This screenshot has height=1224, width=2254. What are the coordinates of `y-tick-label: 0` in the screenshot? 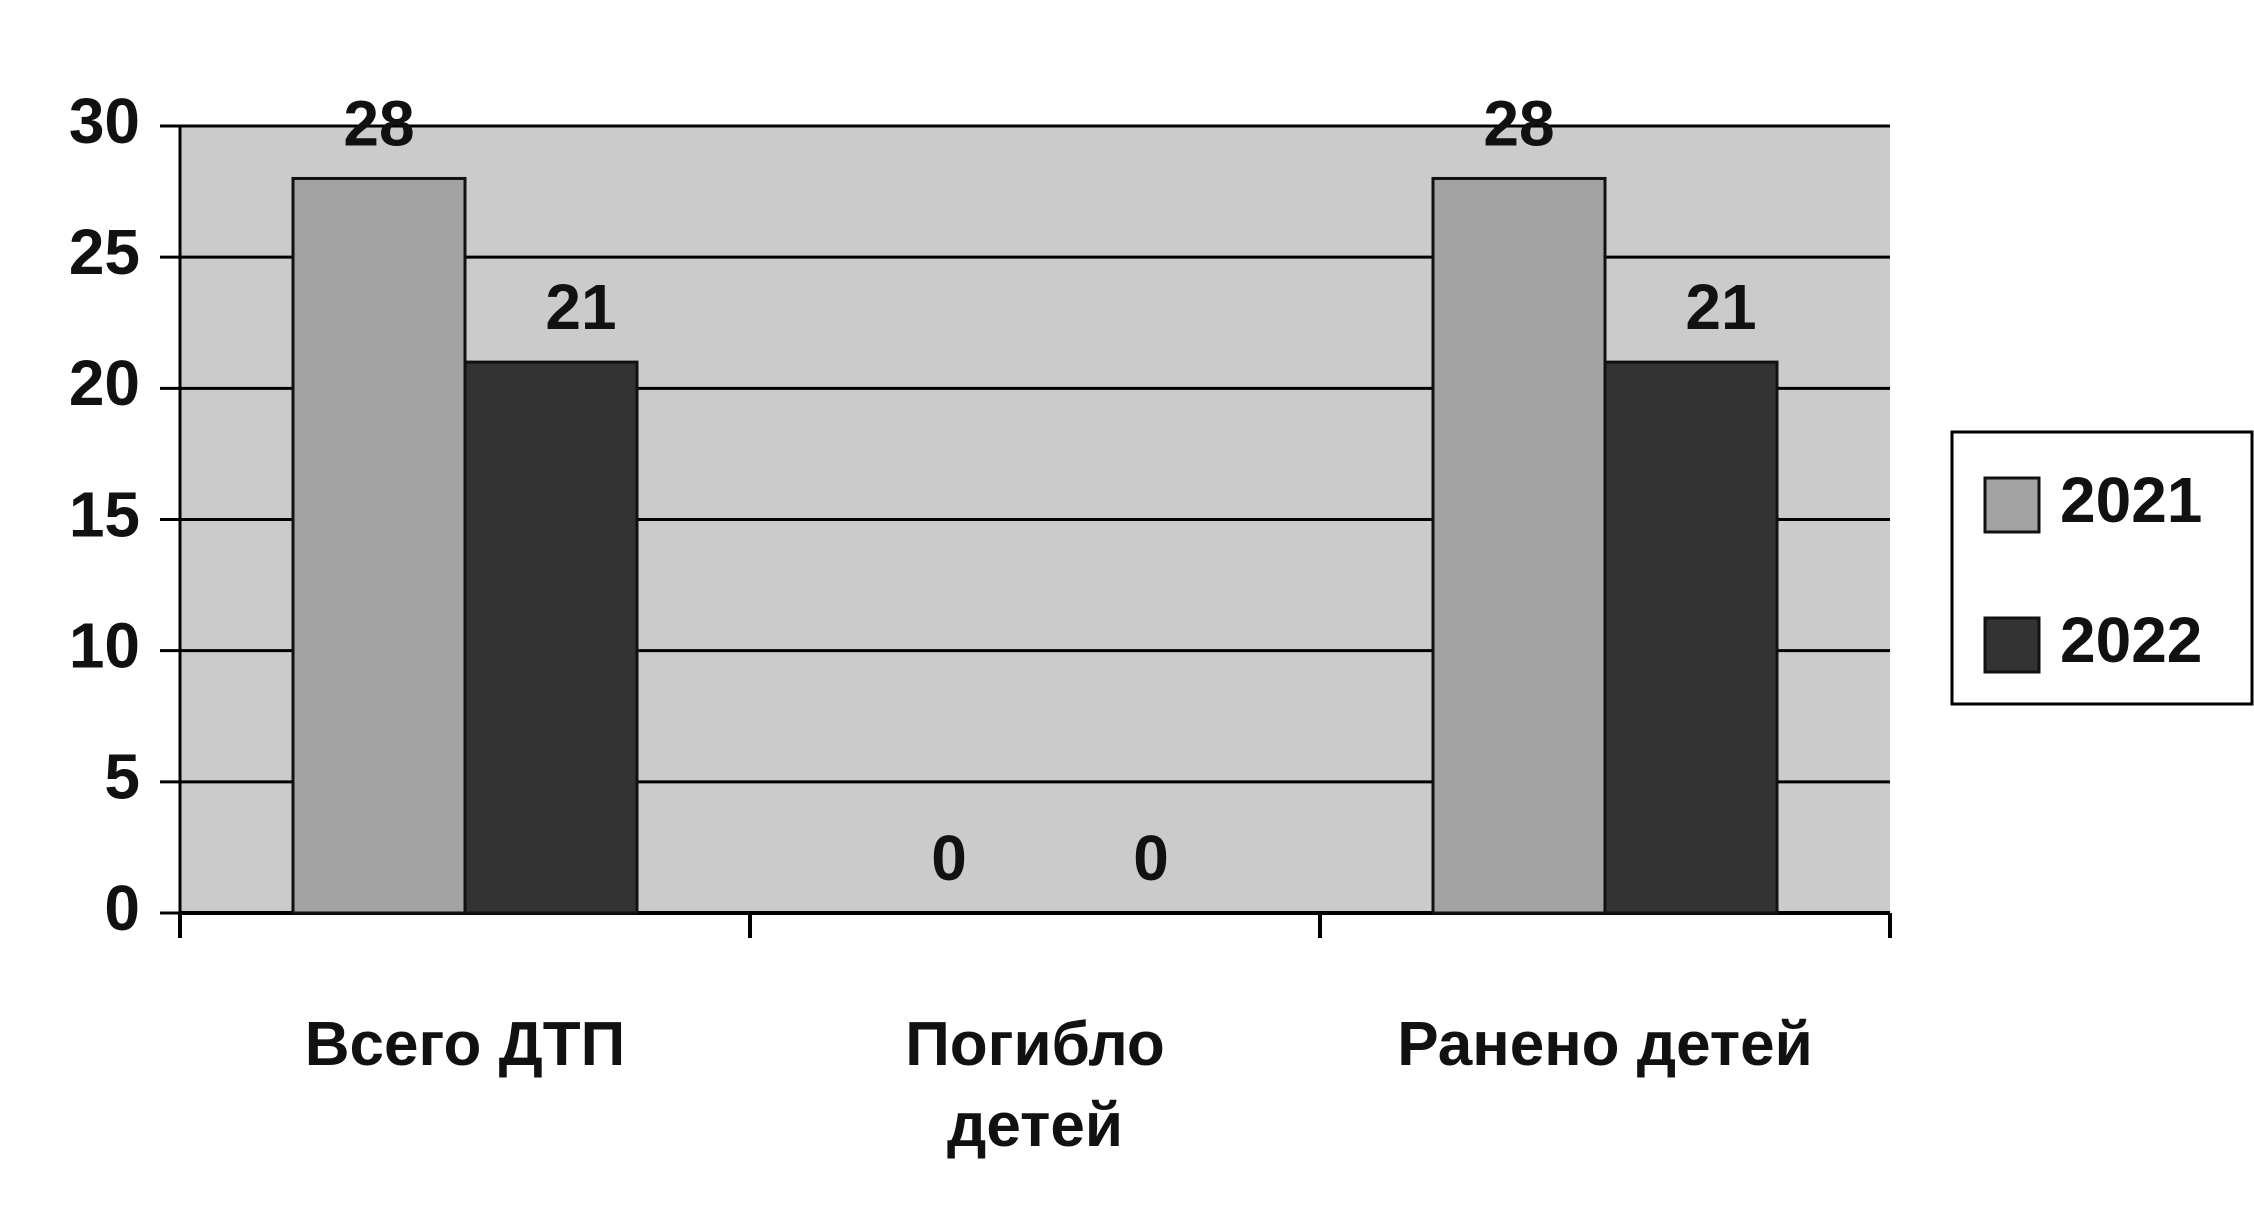 It's located at (122, 908).